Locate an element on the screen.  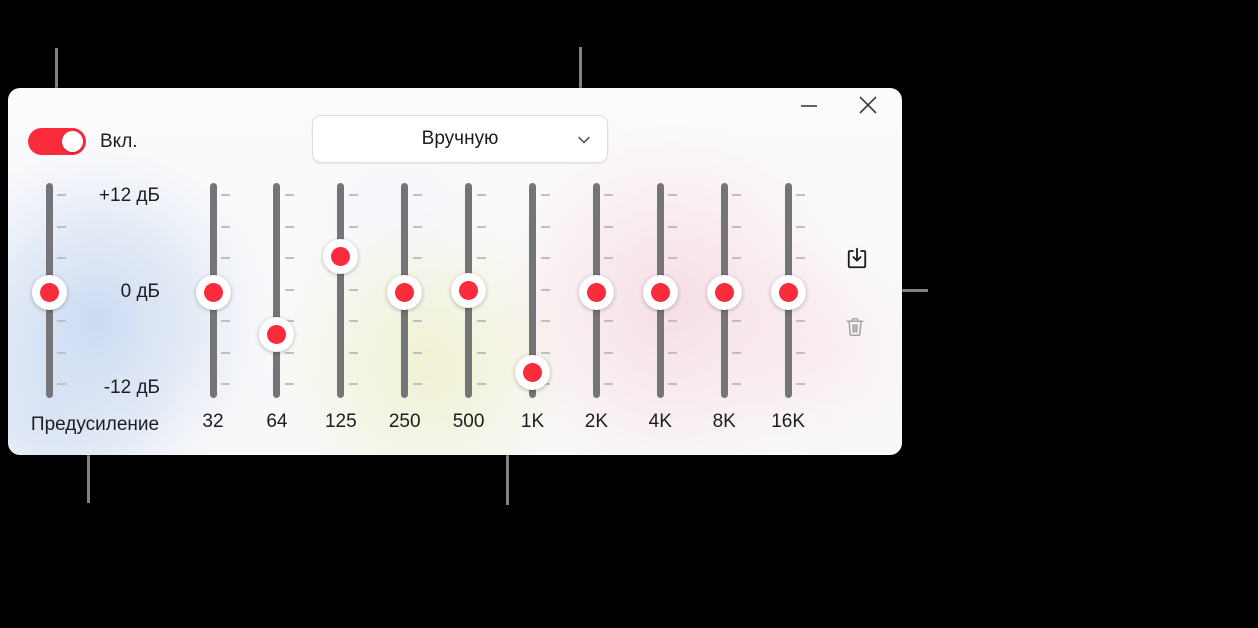
preset-dropdown-value: Вручную is located at coordinates (460, 138).